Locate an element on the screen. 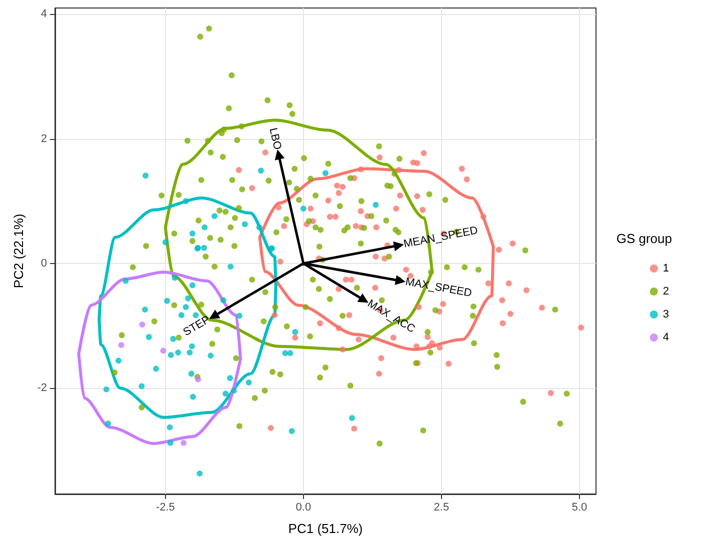 This screenshot has width=714, height=544. x-tick-label: 2.5 is located at coordinates (442, 508).